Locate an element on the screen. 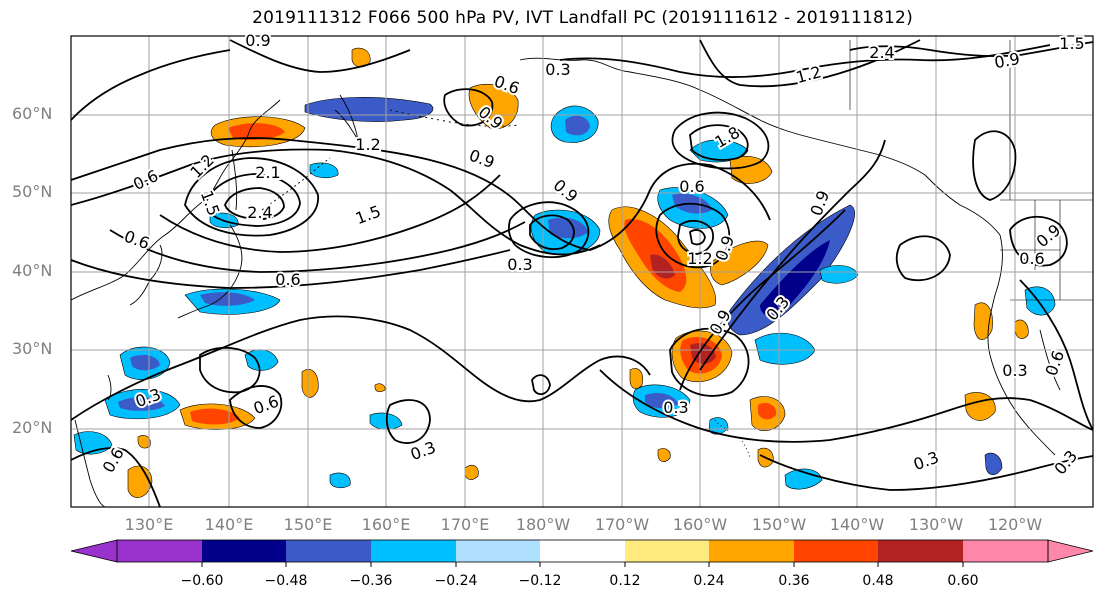  contour-aleut-small is located at coordinates (468, 107).